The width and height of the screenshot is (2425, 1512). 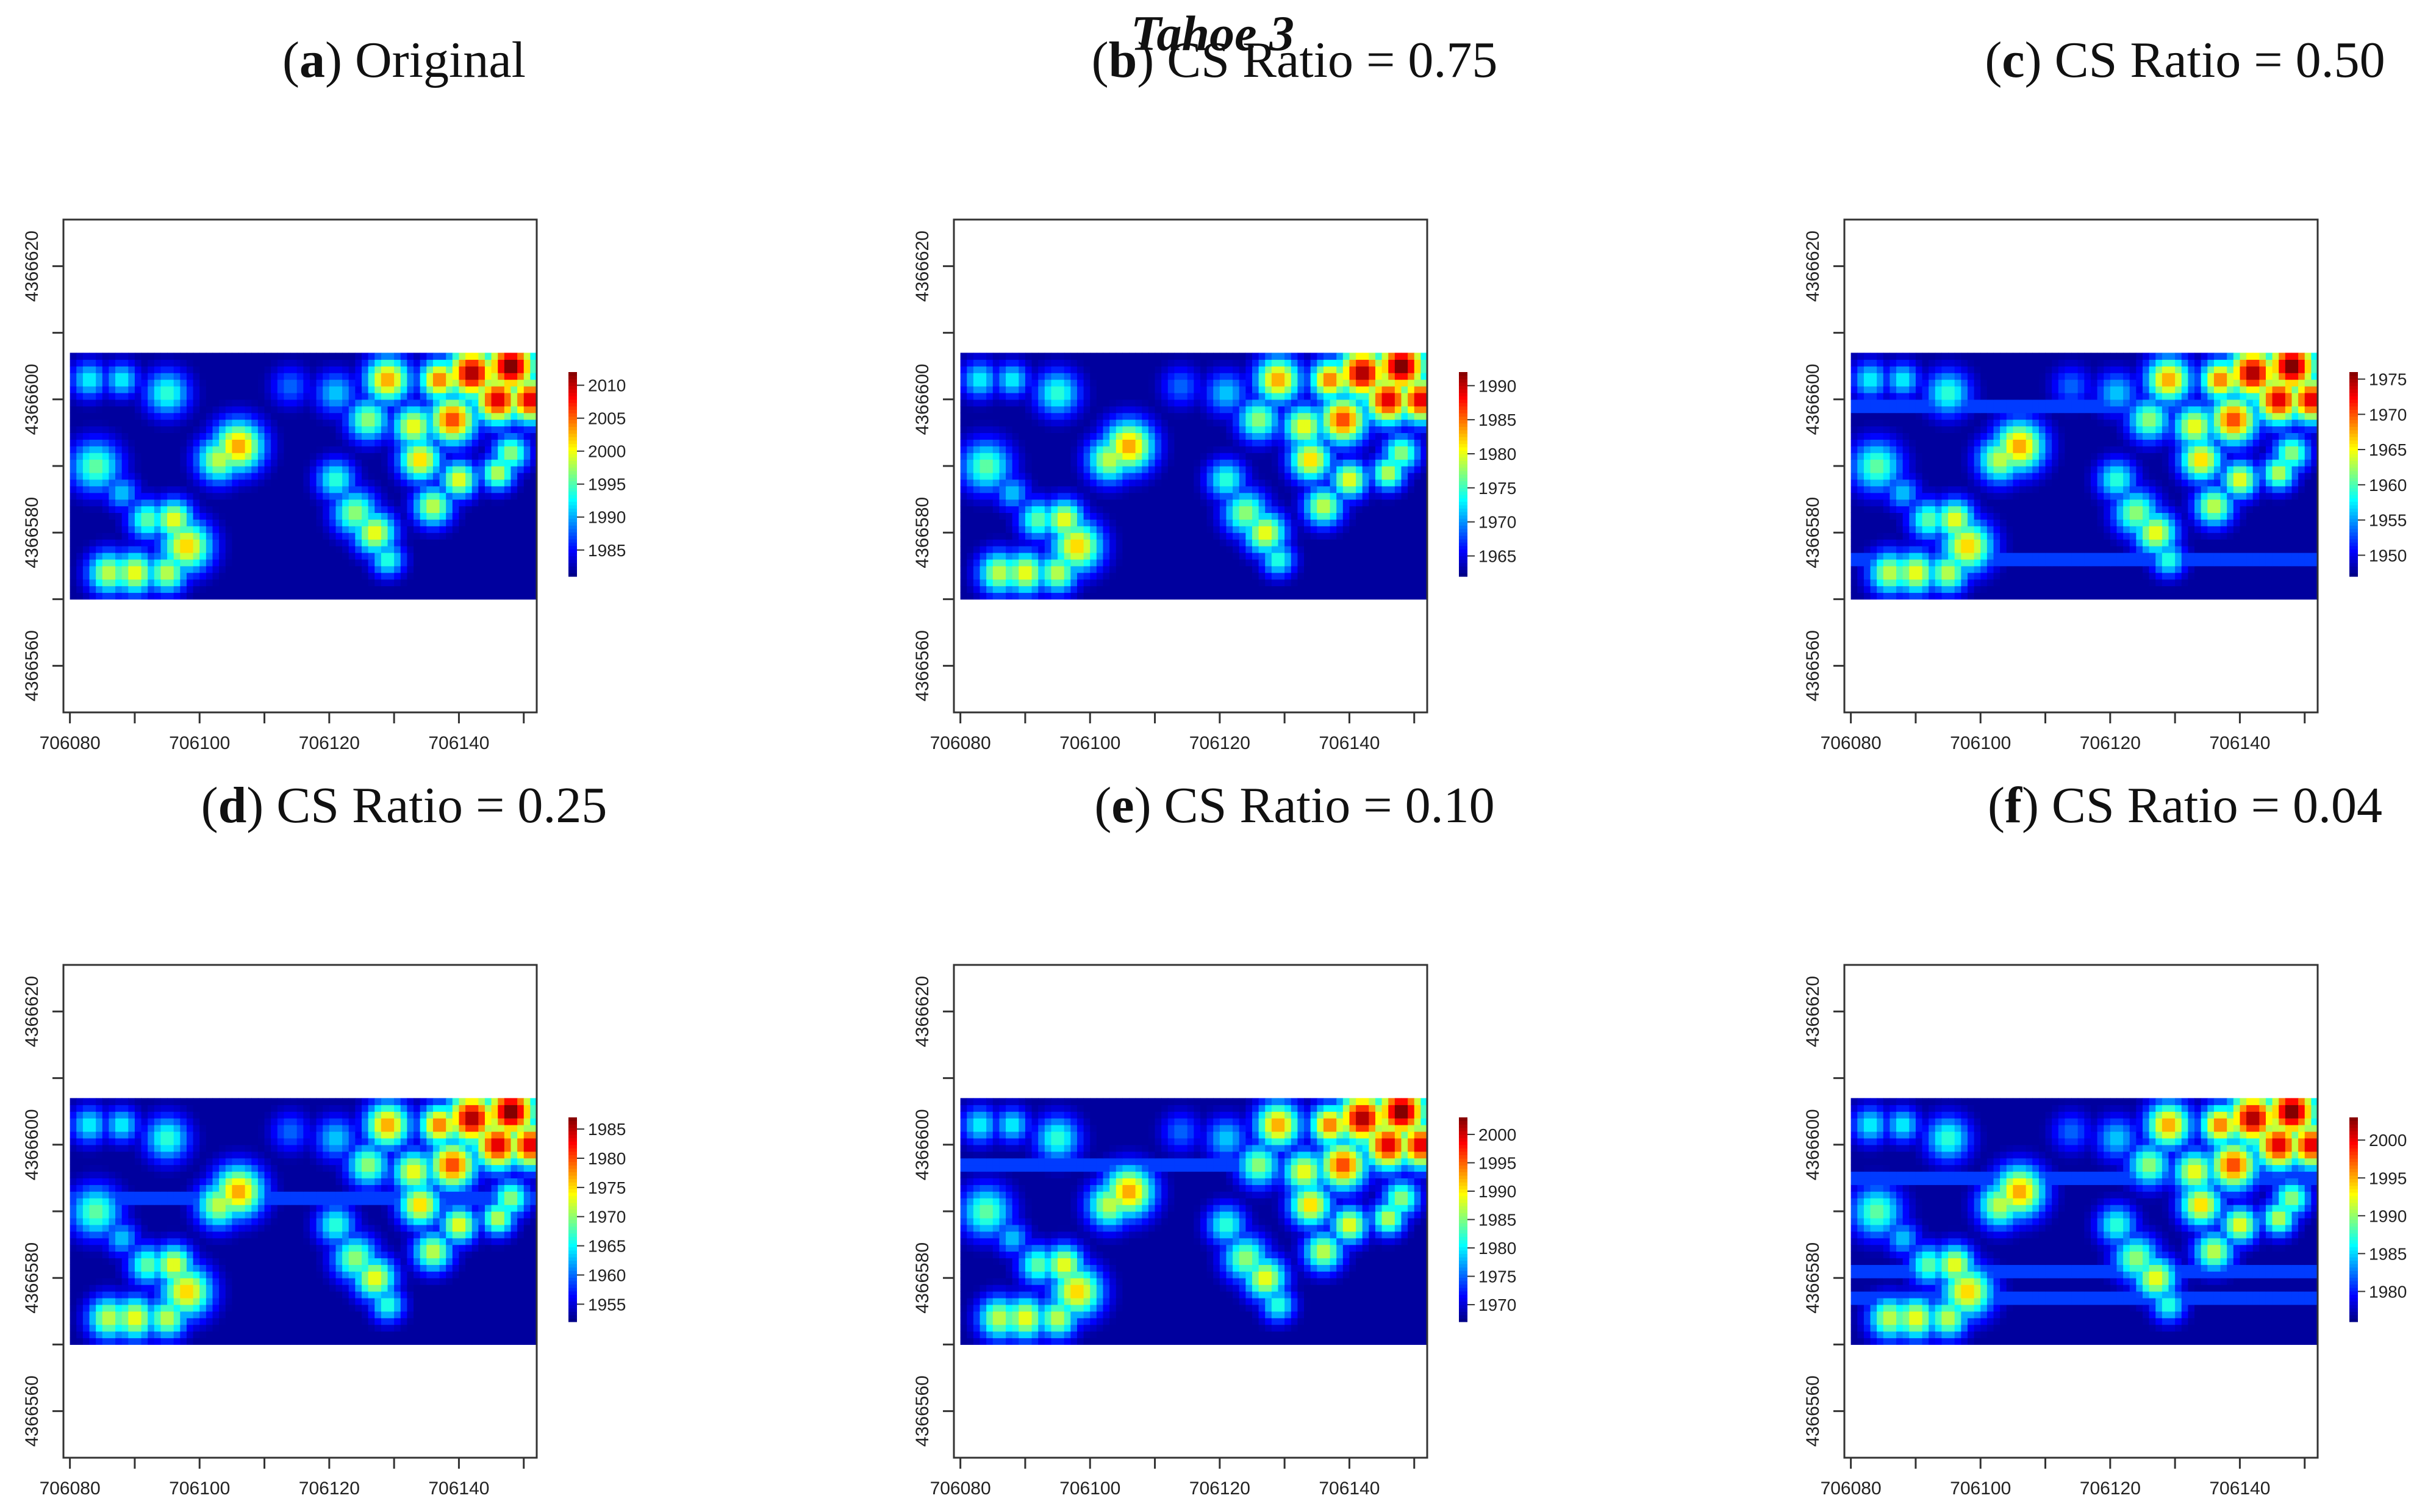 What do you see at coordinates (572, 497) in the screenshot?
I see `colorbar-segment` at bounding box center [572, 497].